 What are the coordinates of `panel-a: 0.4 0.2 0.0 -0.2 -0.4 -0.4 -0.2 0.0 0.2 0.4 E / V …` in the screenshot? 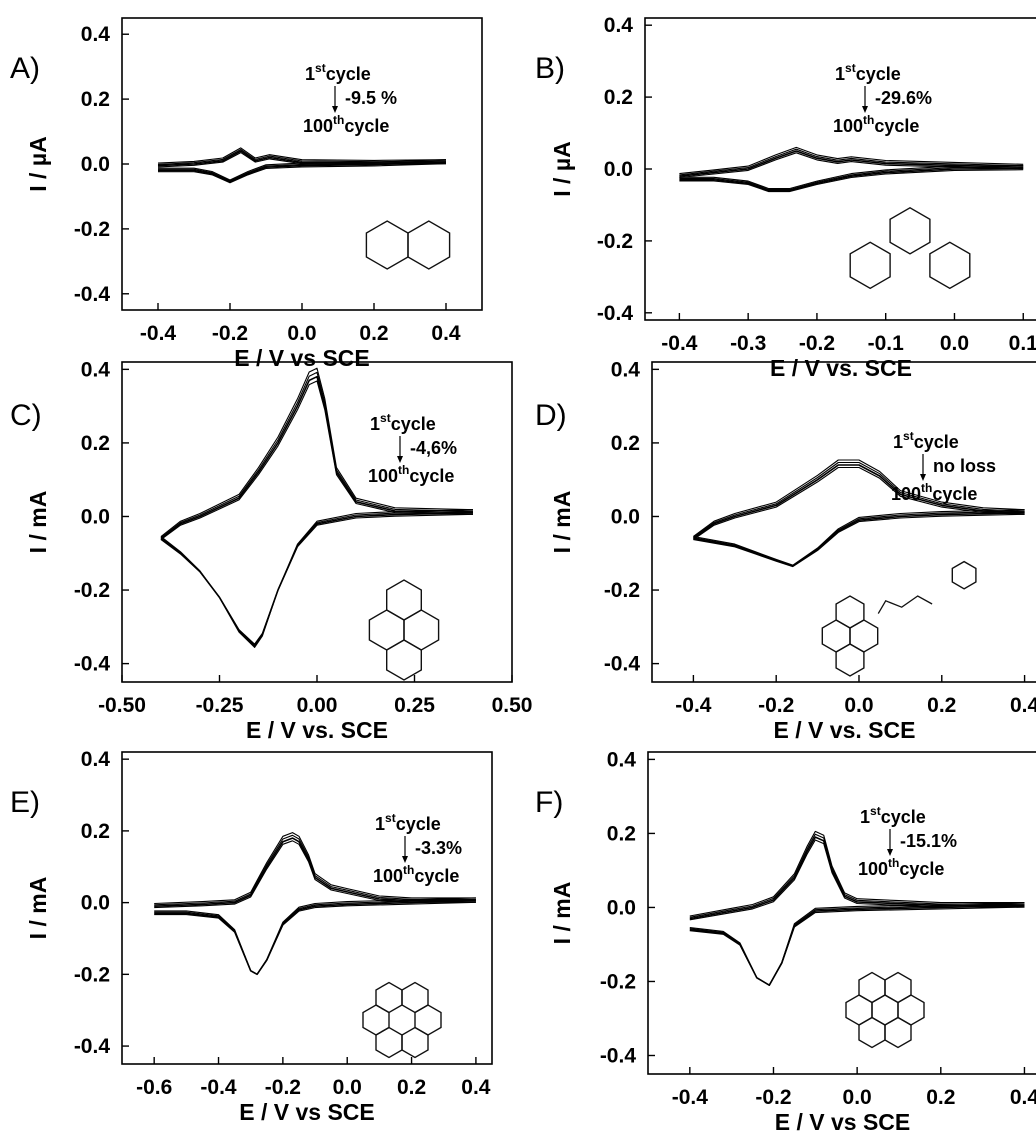 It's located at (246, 194).